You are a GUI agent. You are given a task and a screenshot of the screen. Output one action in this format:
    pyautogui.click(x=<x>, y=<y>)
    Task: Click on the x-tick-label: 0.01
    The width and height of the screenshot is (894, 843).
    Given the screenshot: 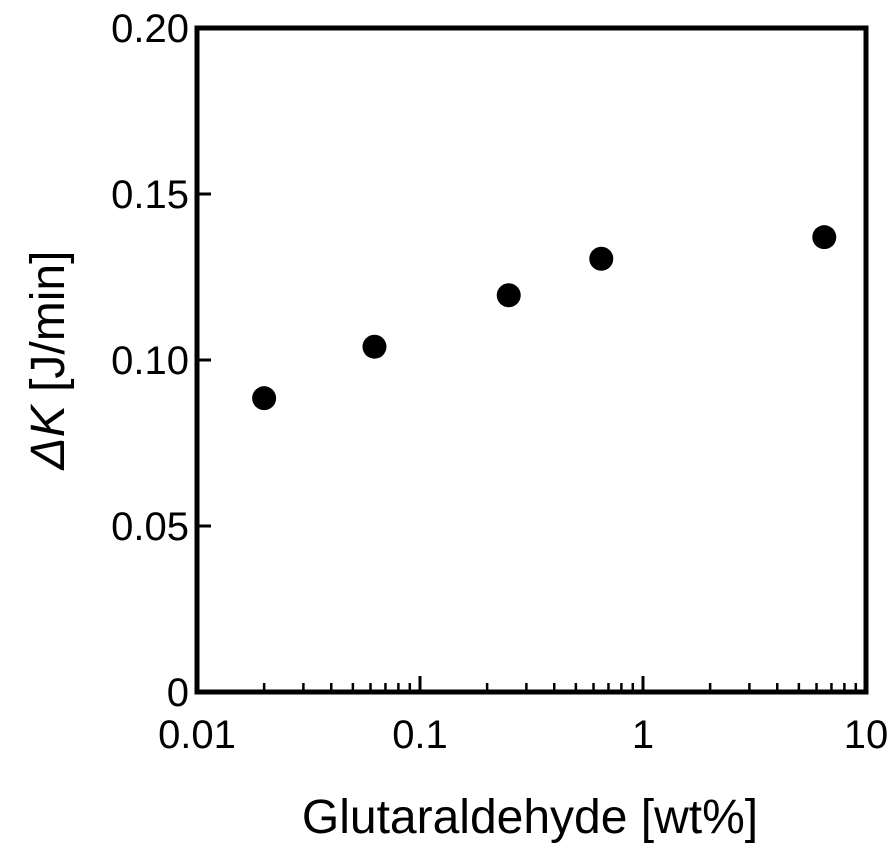 What is the action you would take?
    pyautogui.click(x=197, y=735)
    